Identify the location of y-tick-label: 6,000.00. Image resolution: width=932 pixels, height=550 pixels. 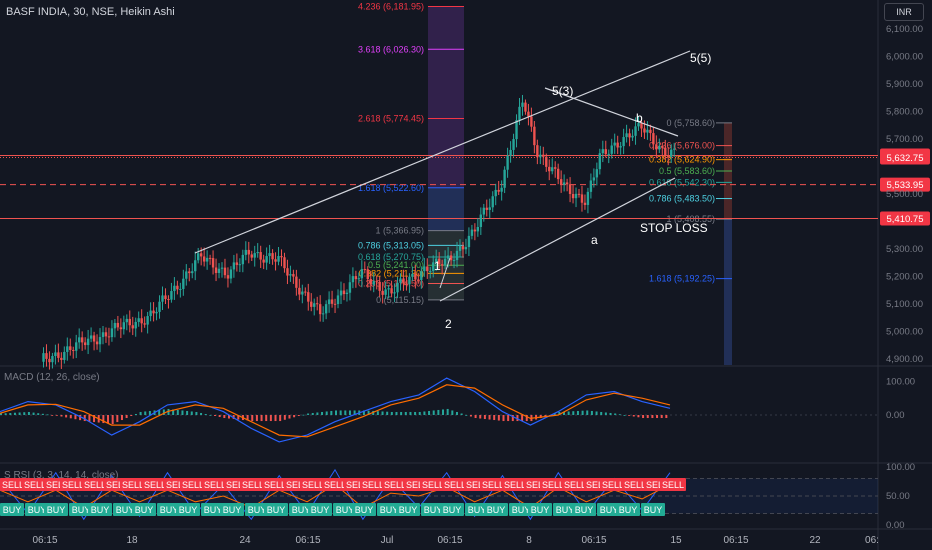
(904, 57).